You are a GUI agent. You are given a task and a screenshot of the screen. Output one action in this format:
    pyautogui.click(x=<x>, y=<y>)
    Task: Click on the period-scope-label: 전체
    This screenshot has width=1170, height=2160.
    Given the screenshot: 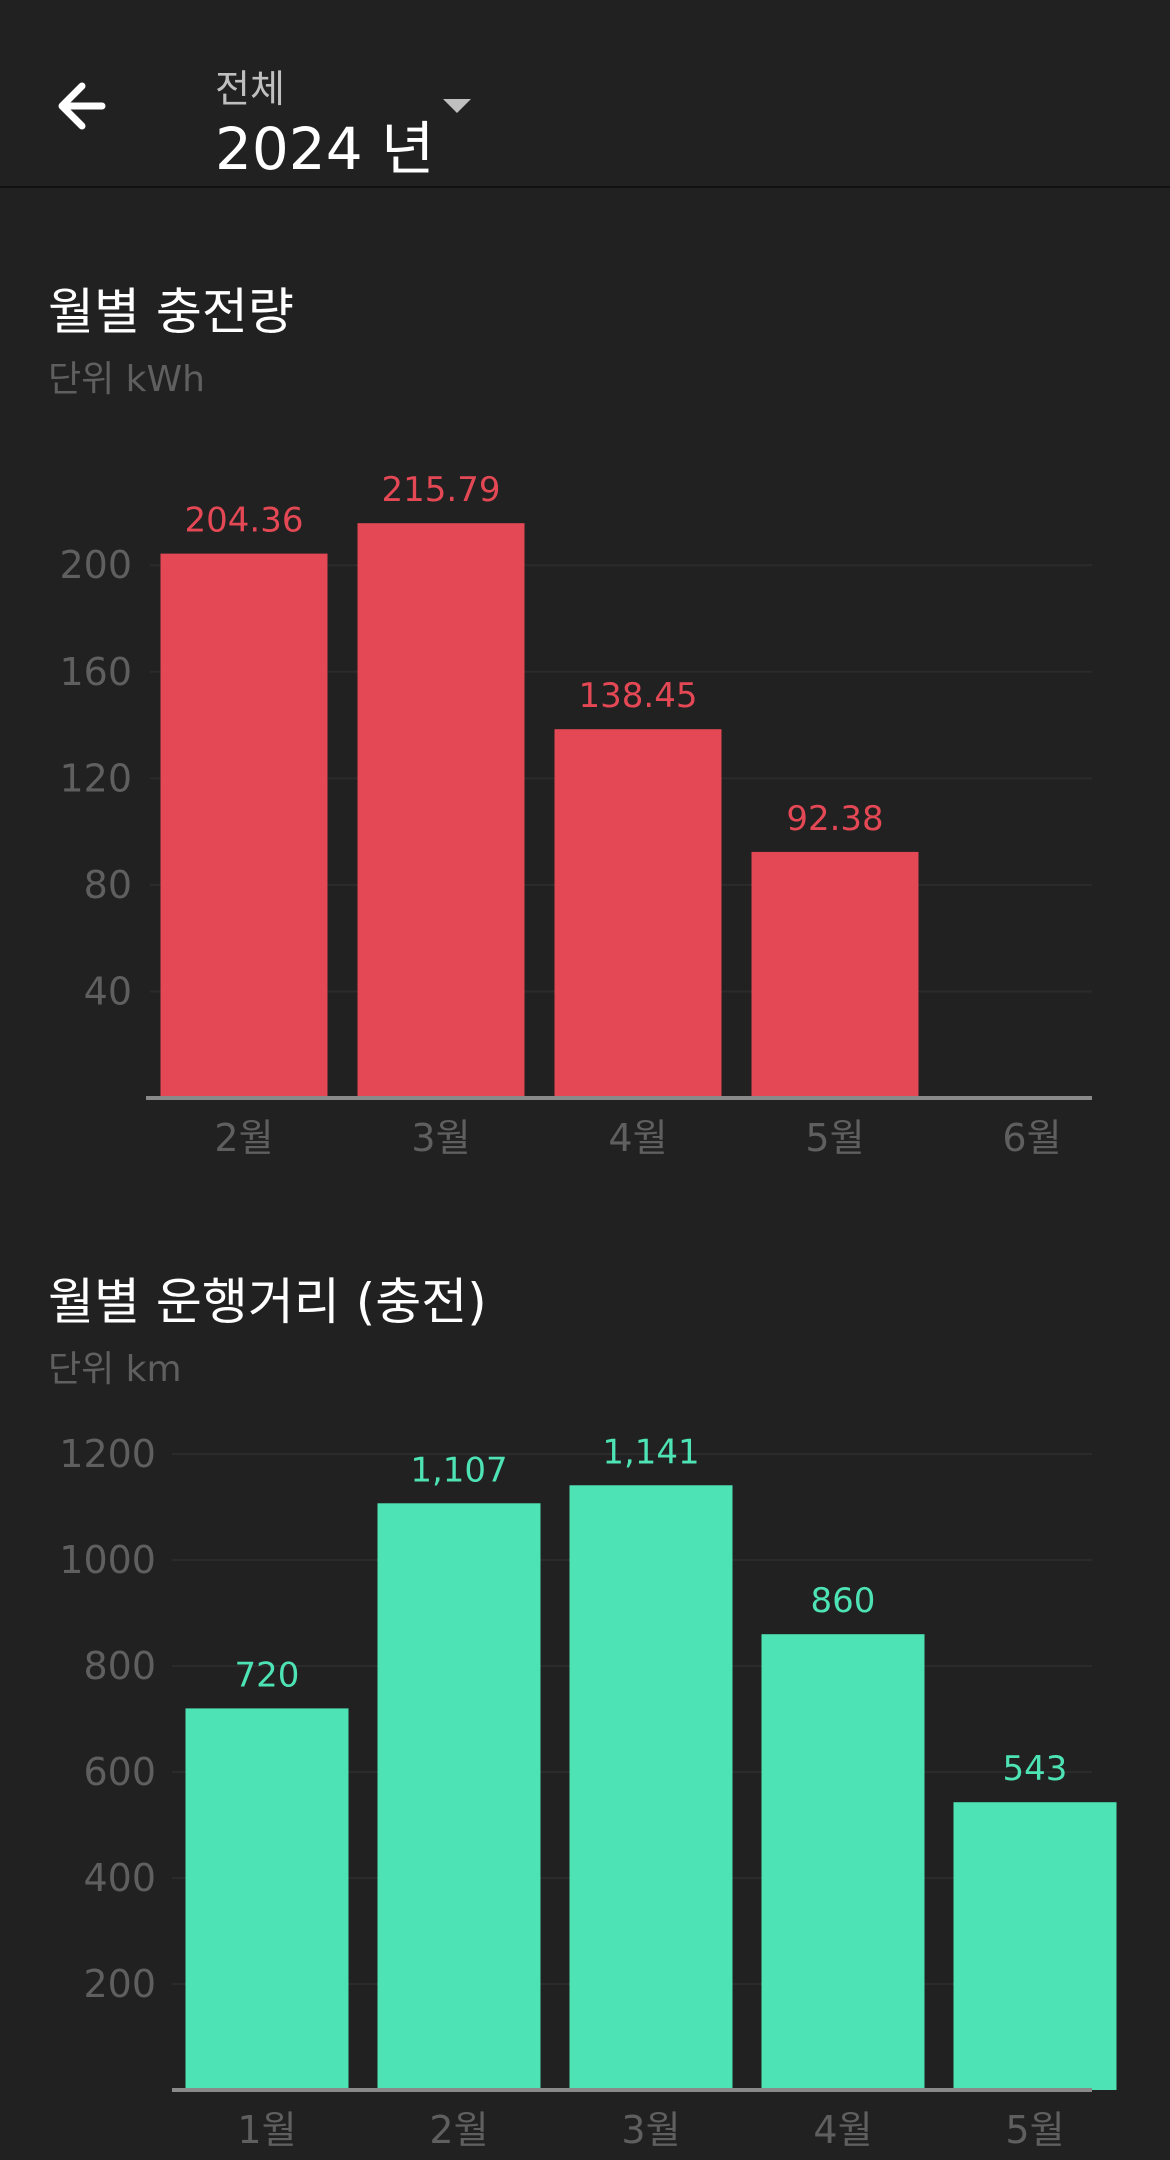 What is the action you would take?
    pyautogui.click(x=250, y=89)
    